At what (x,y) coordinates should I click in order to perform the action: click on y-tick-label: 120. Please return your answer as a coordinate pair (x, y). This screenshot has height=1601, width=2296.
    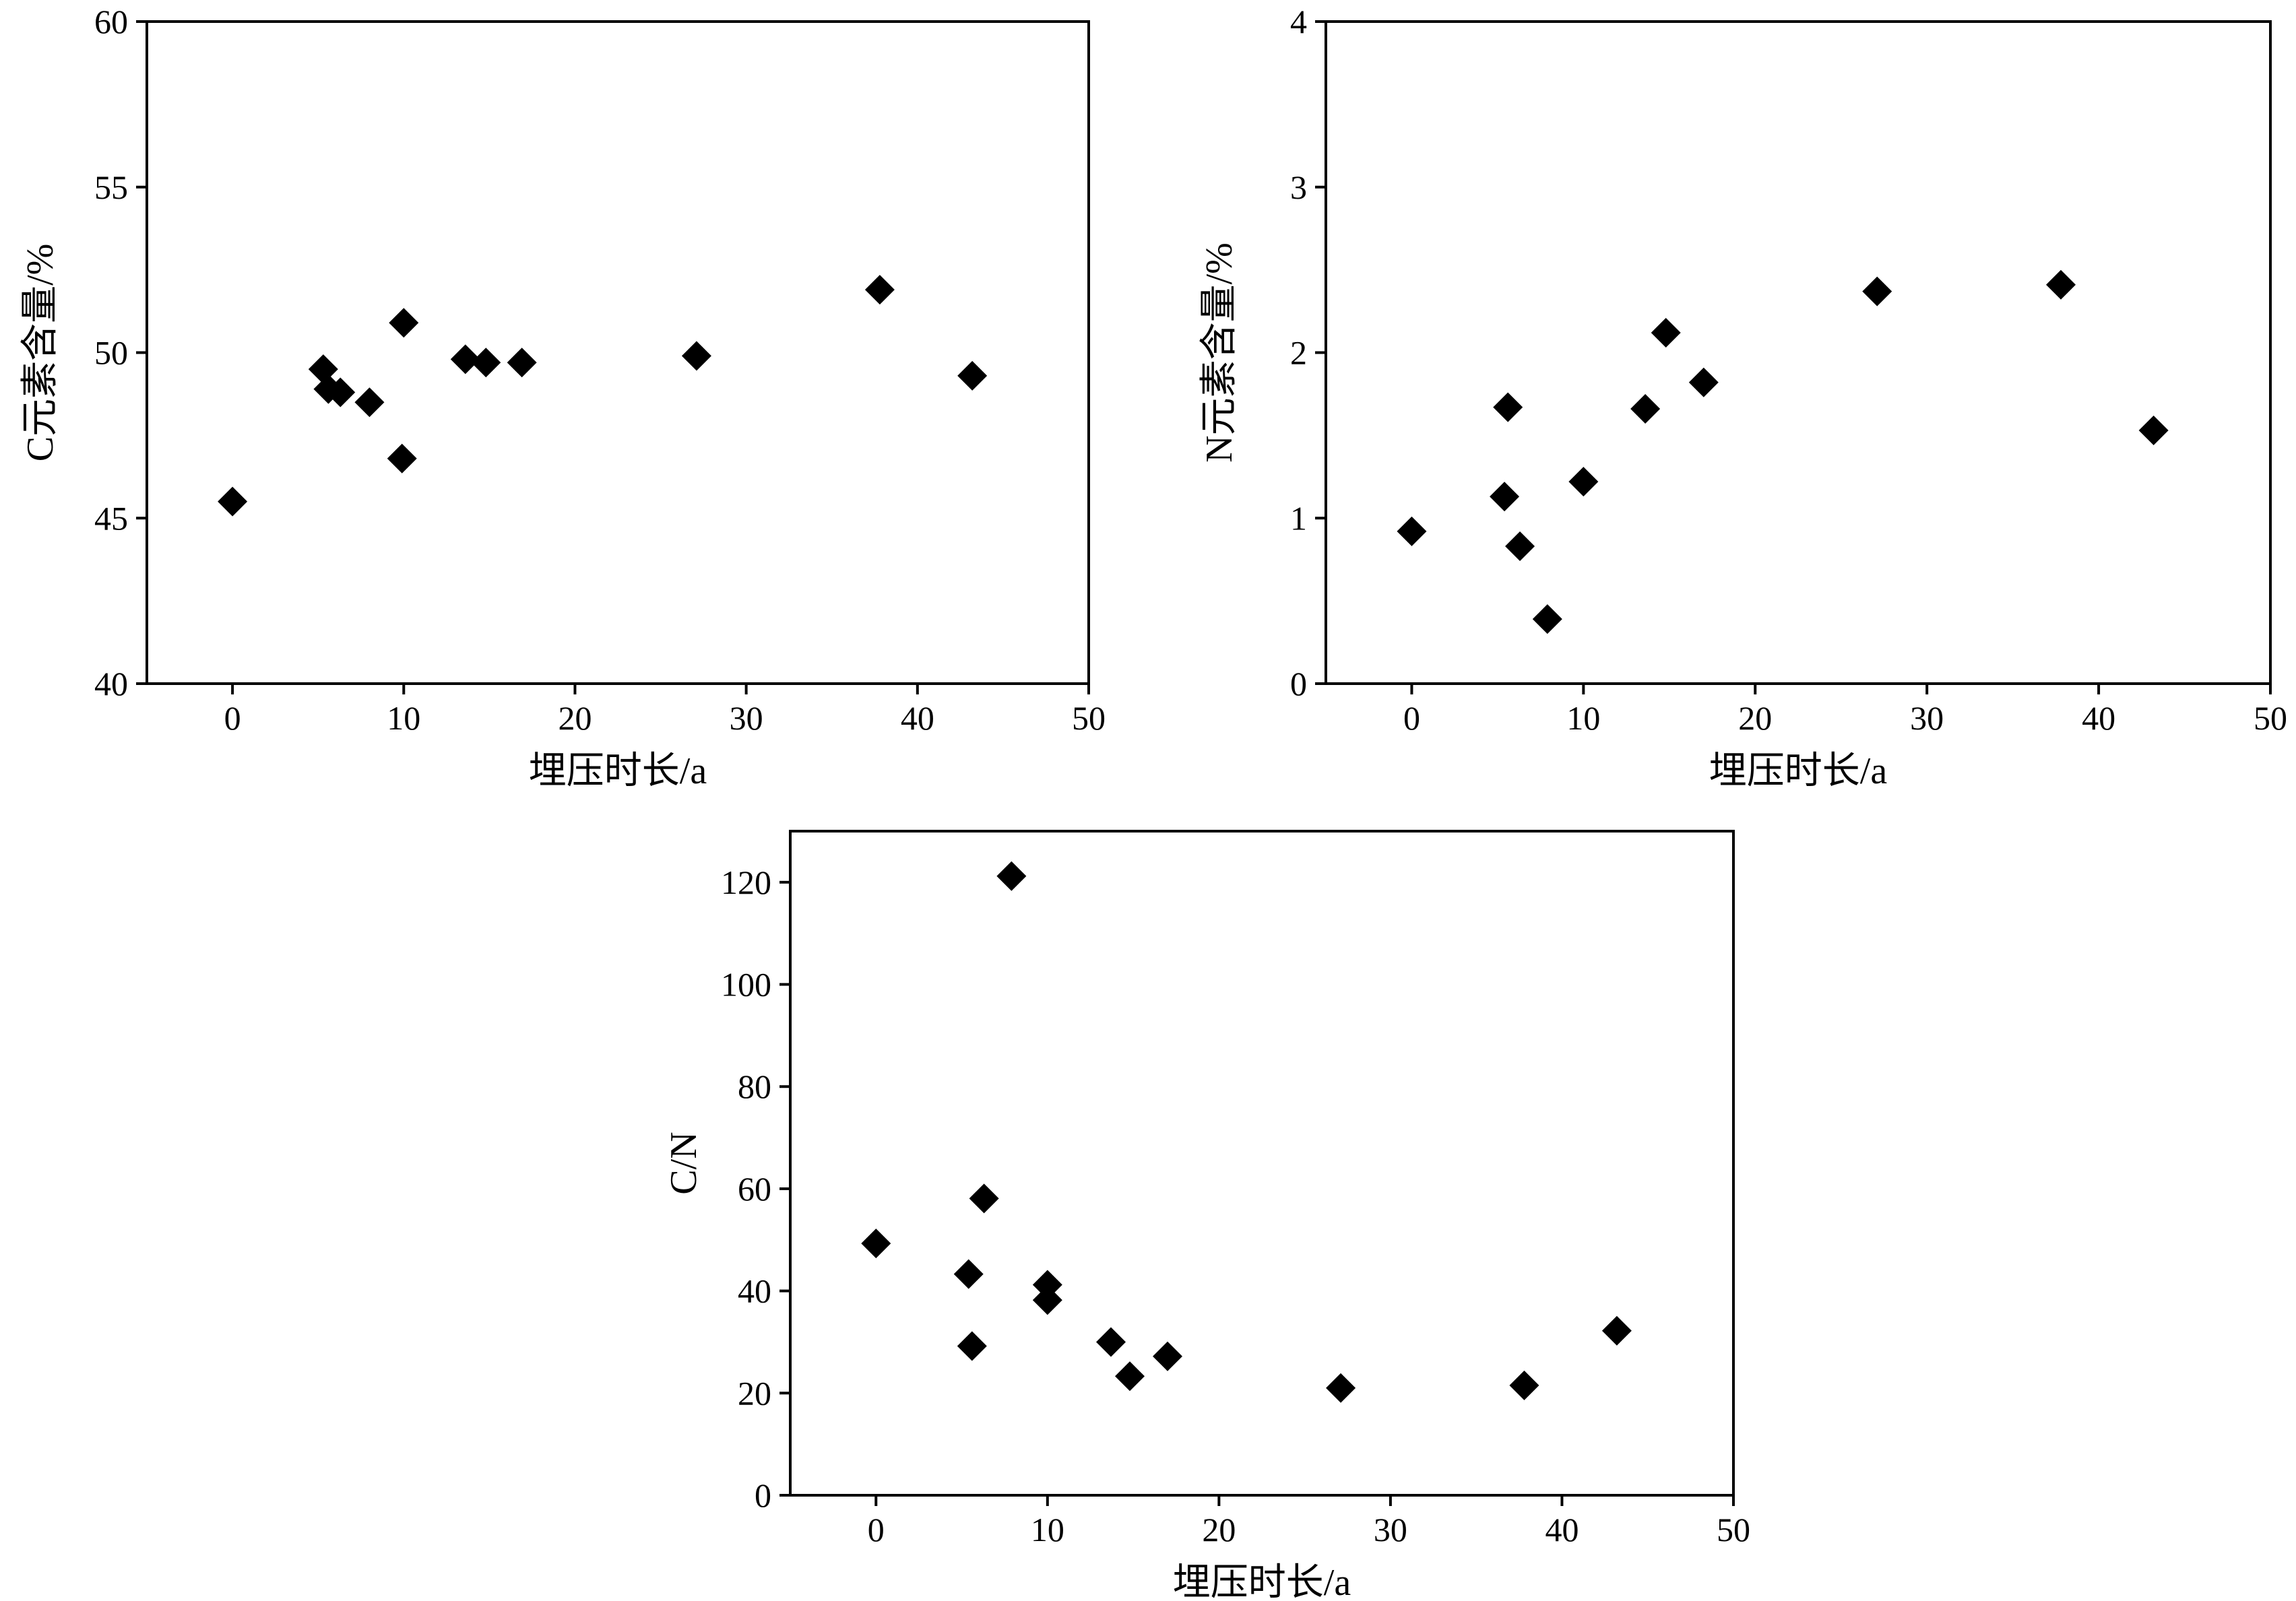
    Looking at the image, I should click on (746, 882).